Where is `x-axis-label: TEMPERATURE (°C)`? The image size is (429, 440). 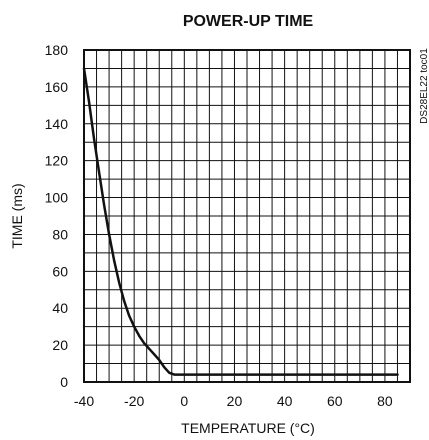 x-axis-label: TEMPERATURE (°C) is located at coordinates (248, 428).